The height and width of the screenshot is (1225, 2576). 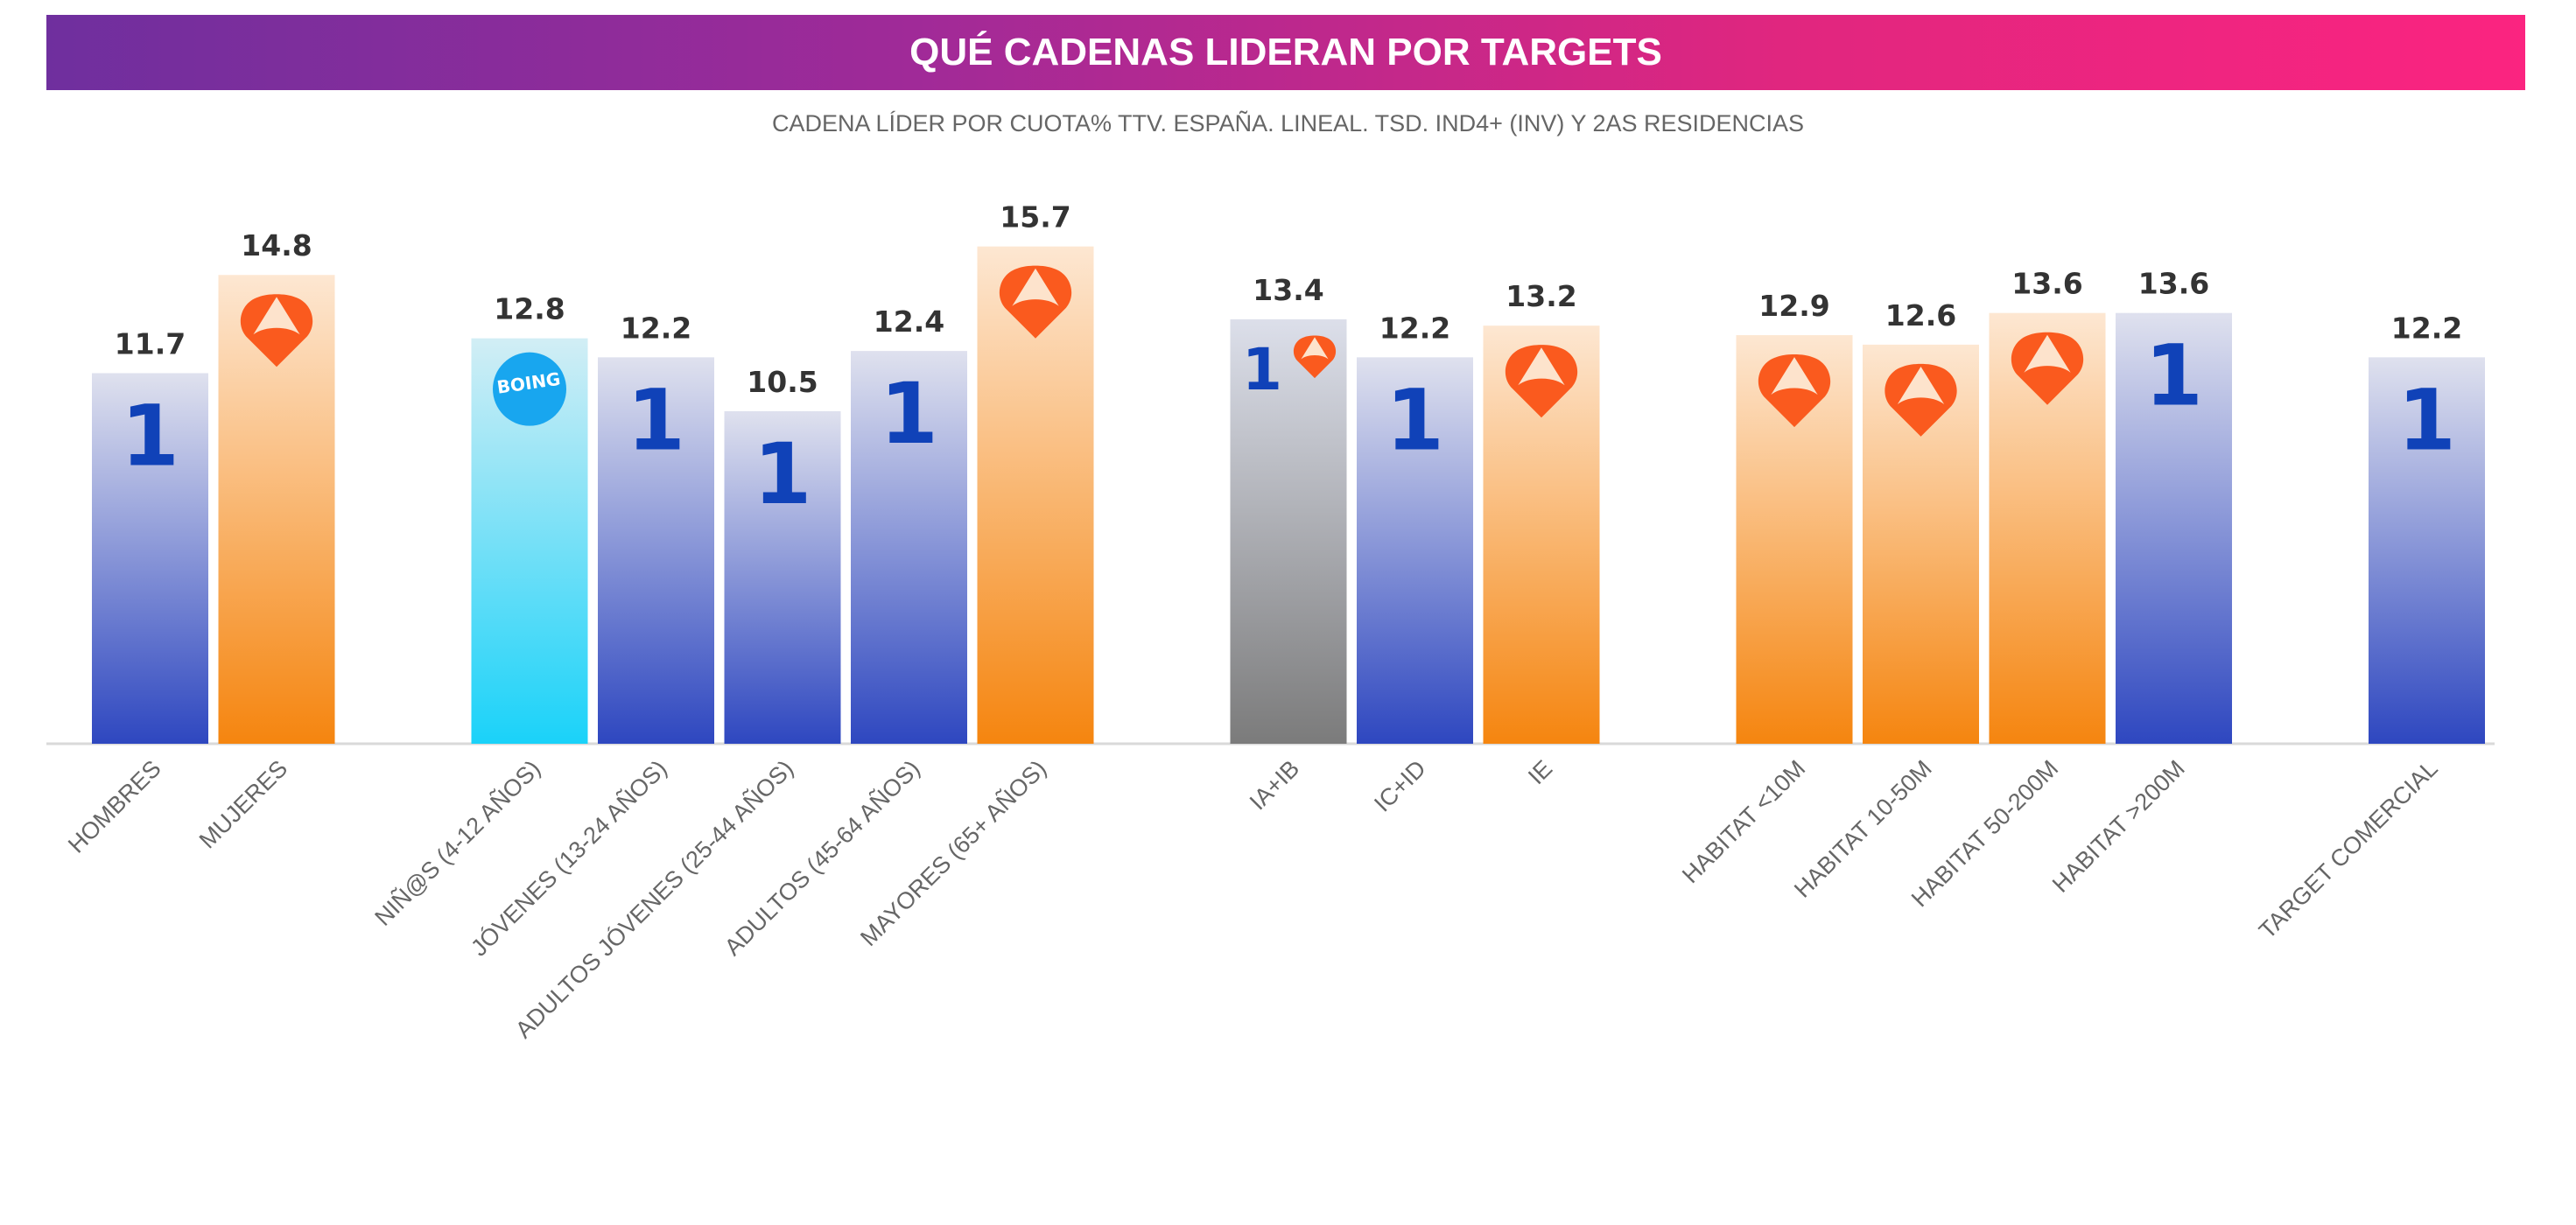 What do you see at coordinates (2348, 849) in the screenshot?
I see `category-label: TARGET COMERCIAL` at bounding box center [2348, 849].